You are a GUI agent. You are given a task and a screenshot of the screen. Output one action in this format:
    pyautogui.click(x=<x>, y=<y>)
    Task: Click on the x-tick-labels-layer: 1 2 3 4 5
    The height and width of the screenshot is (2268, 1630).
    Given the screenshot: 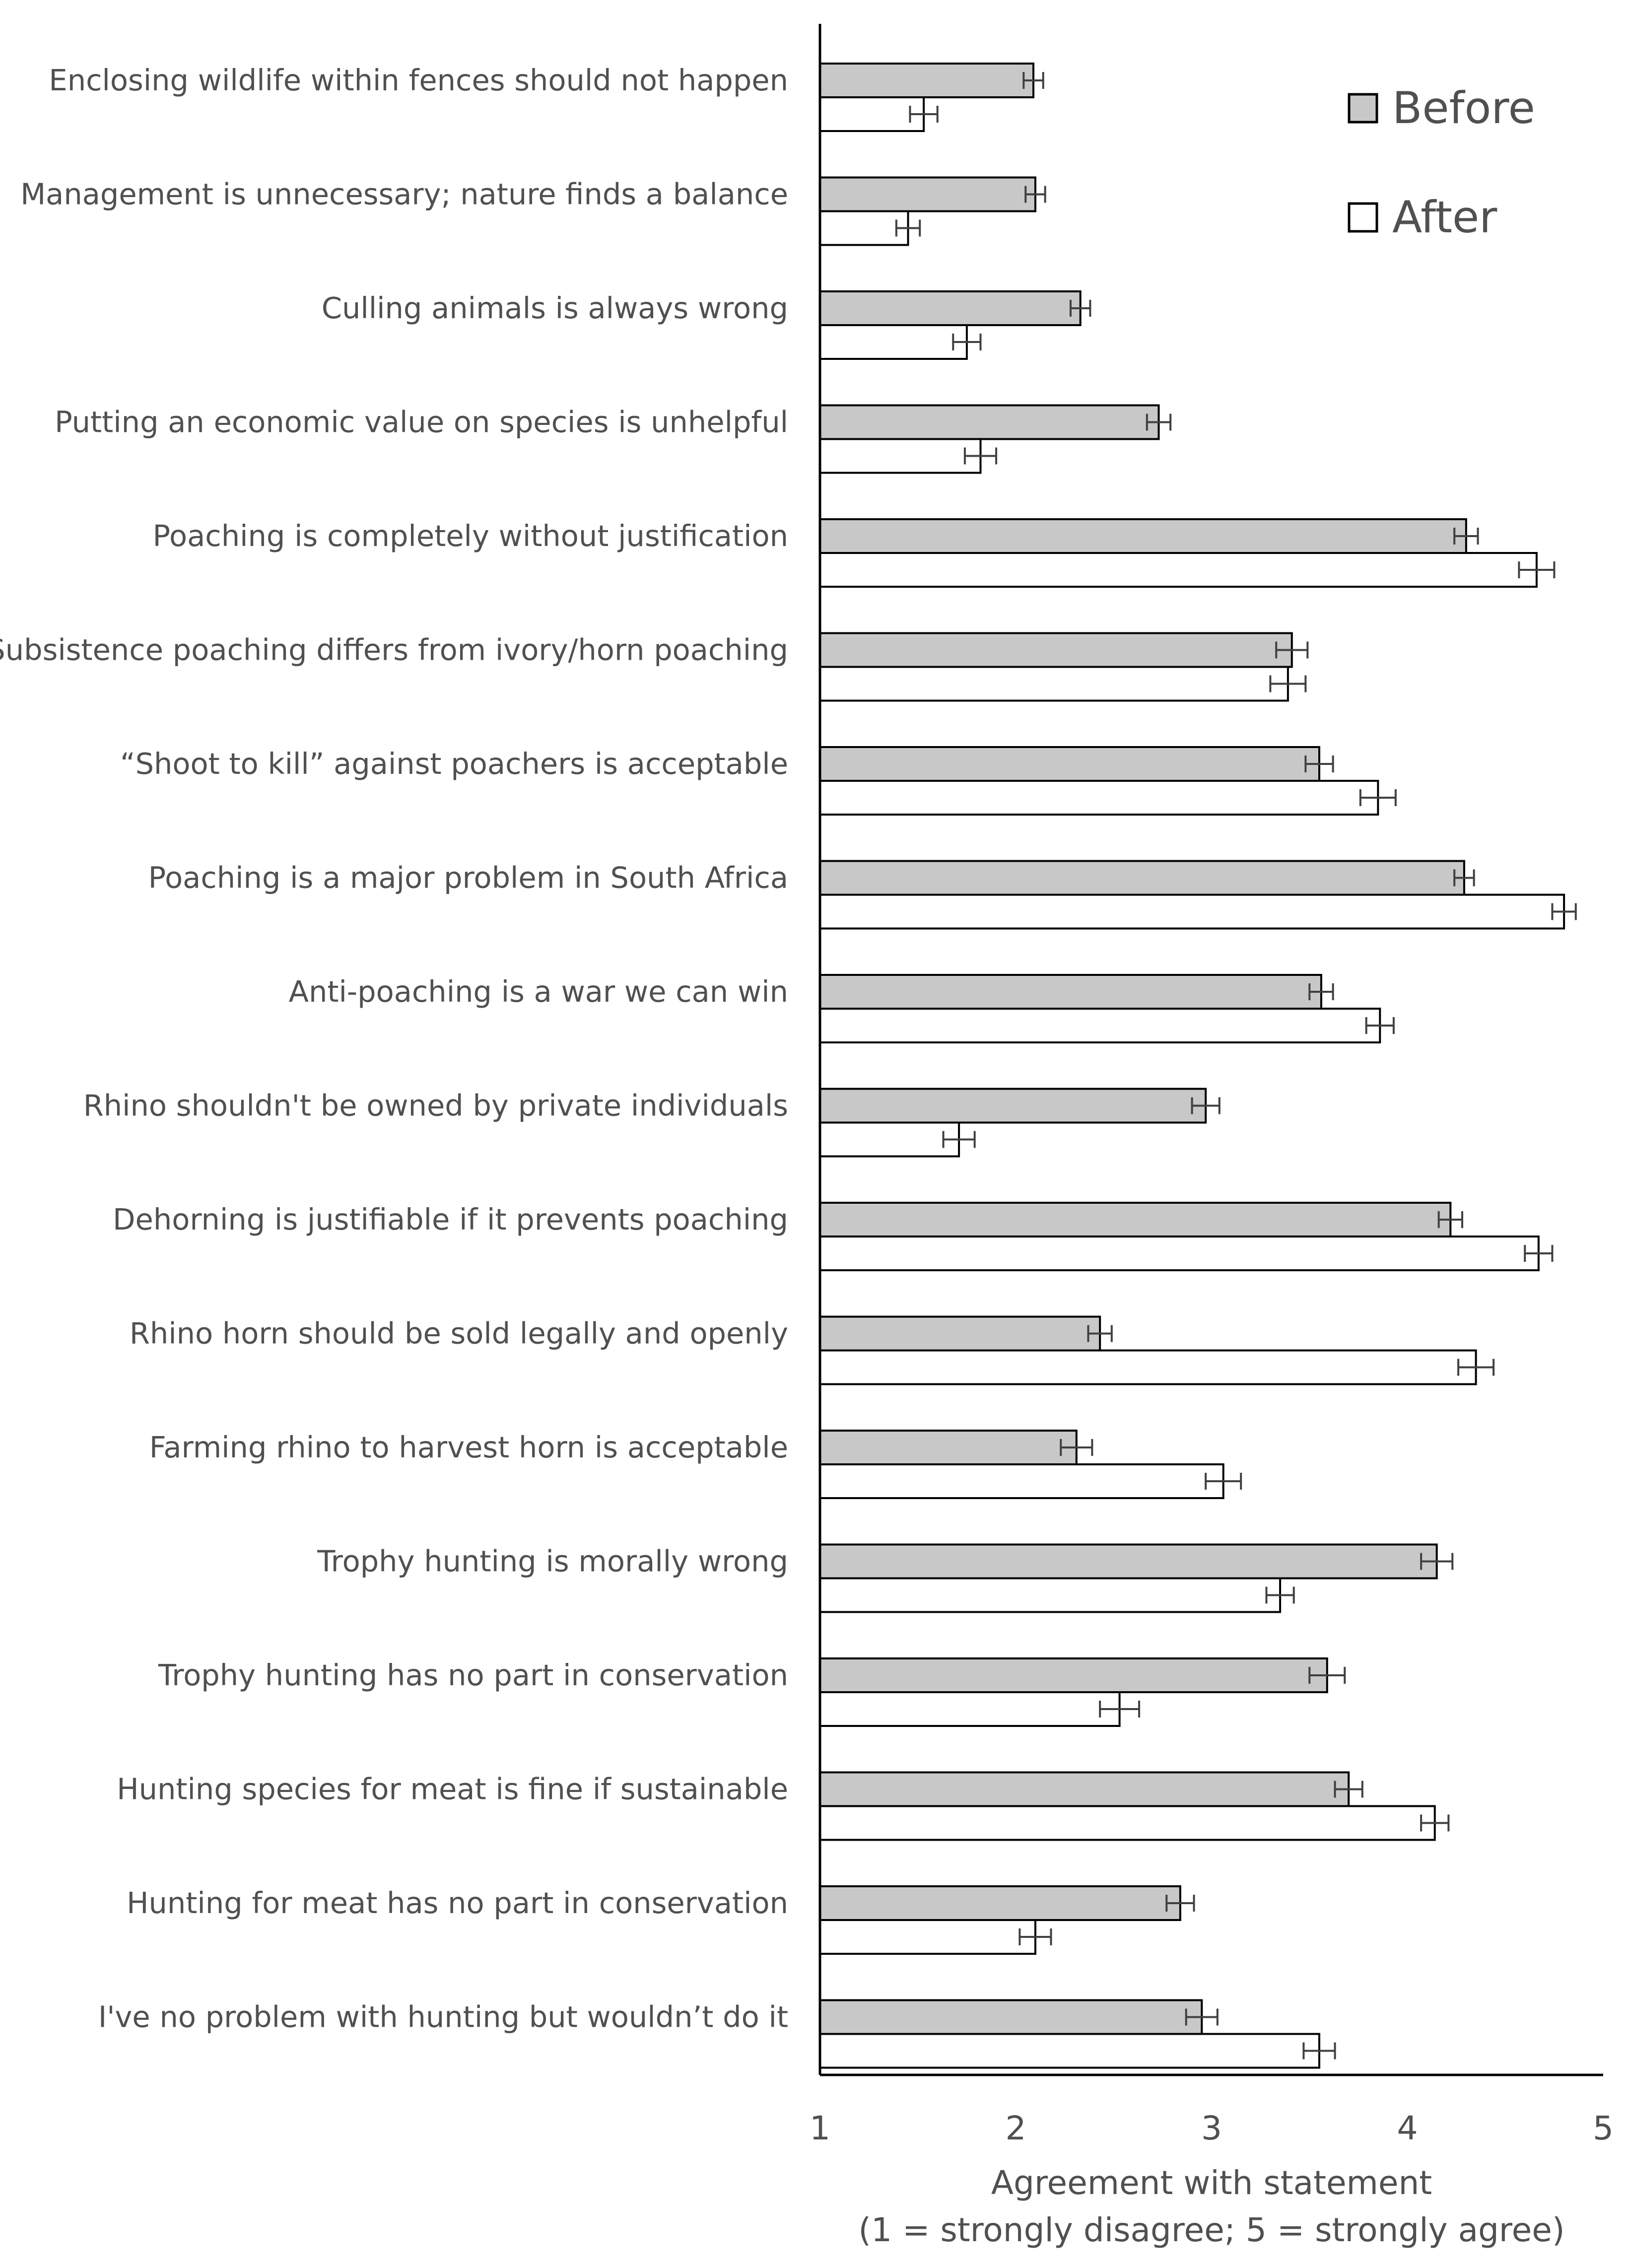 What is the action you would take?
    pyautogui.click(x=1212, y=2128)
    